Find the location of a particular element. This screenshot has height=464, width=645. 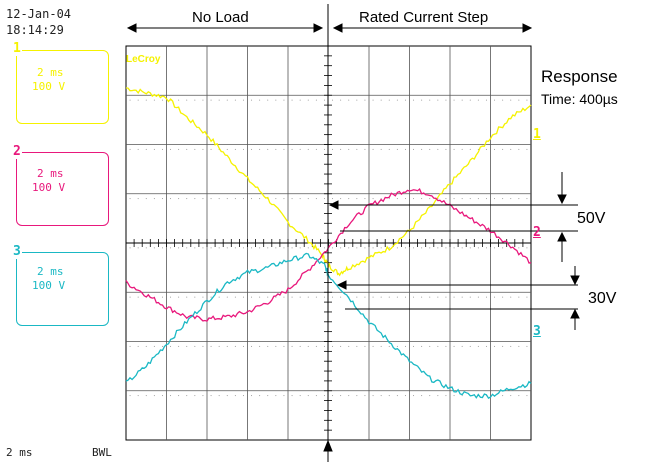

channel-2-number: 2 is located at coordinates (17, 151).